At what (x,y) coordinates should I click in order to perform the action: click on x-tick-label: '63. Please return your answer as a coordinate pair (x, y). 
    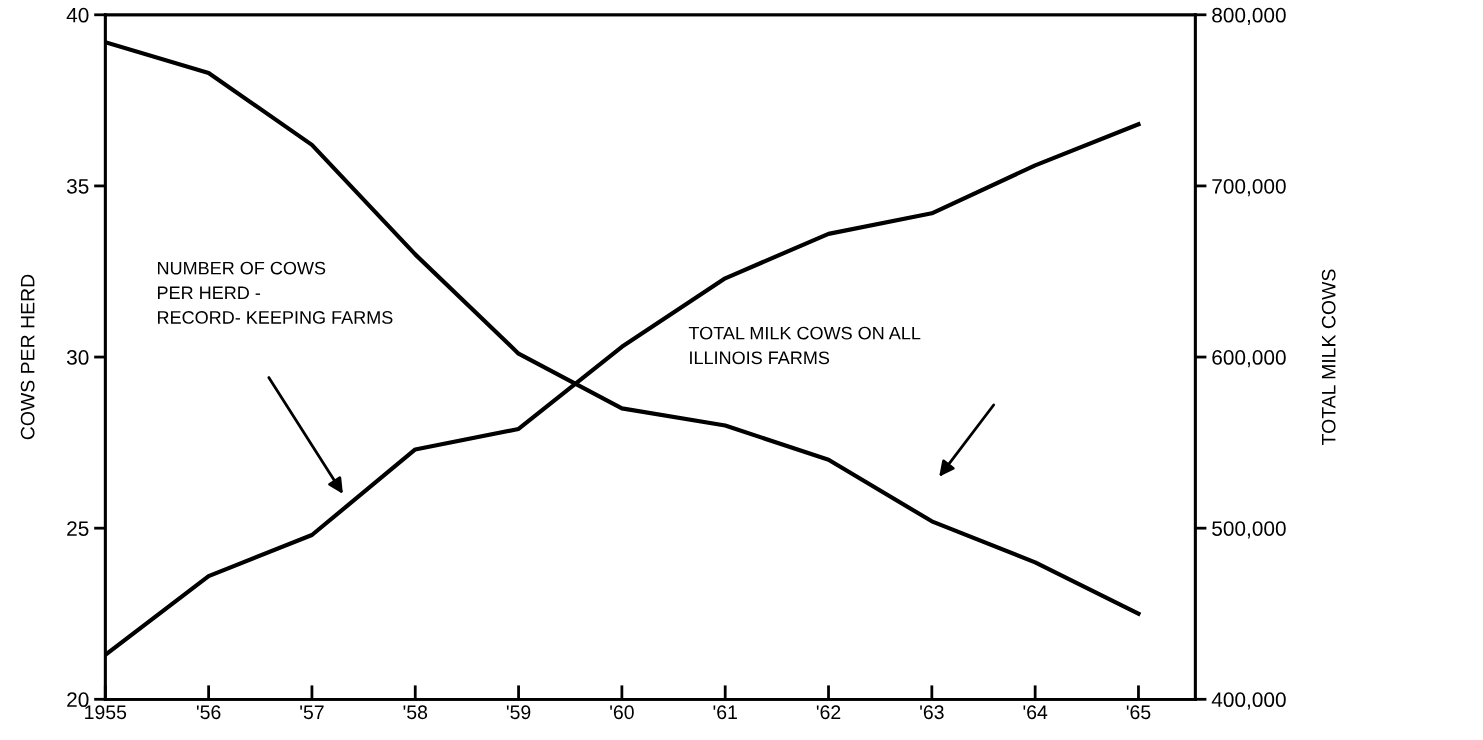
    Looking at the image, I should click on (932, 712).